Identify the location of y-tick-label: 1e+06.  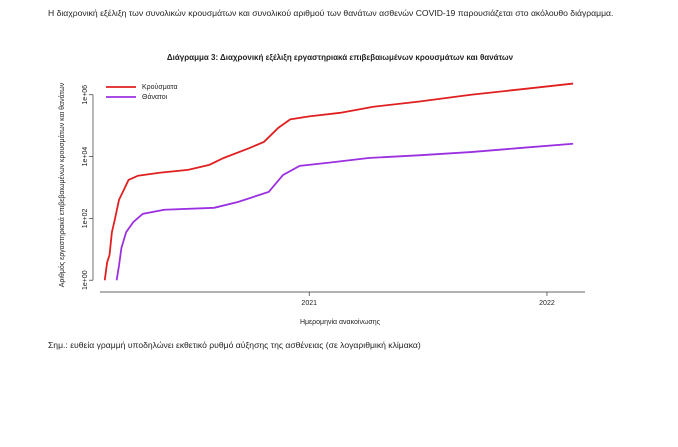
(85, 95).